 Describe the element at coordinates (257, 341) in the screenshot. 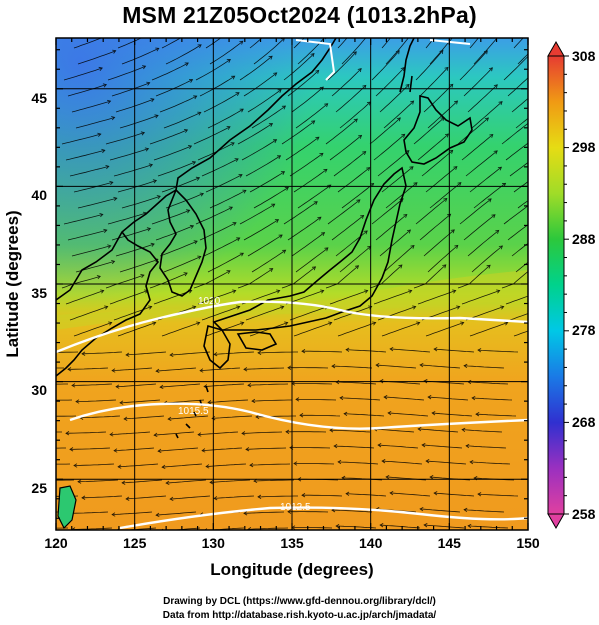

I see `shikoku` at that location.